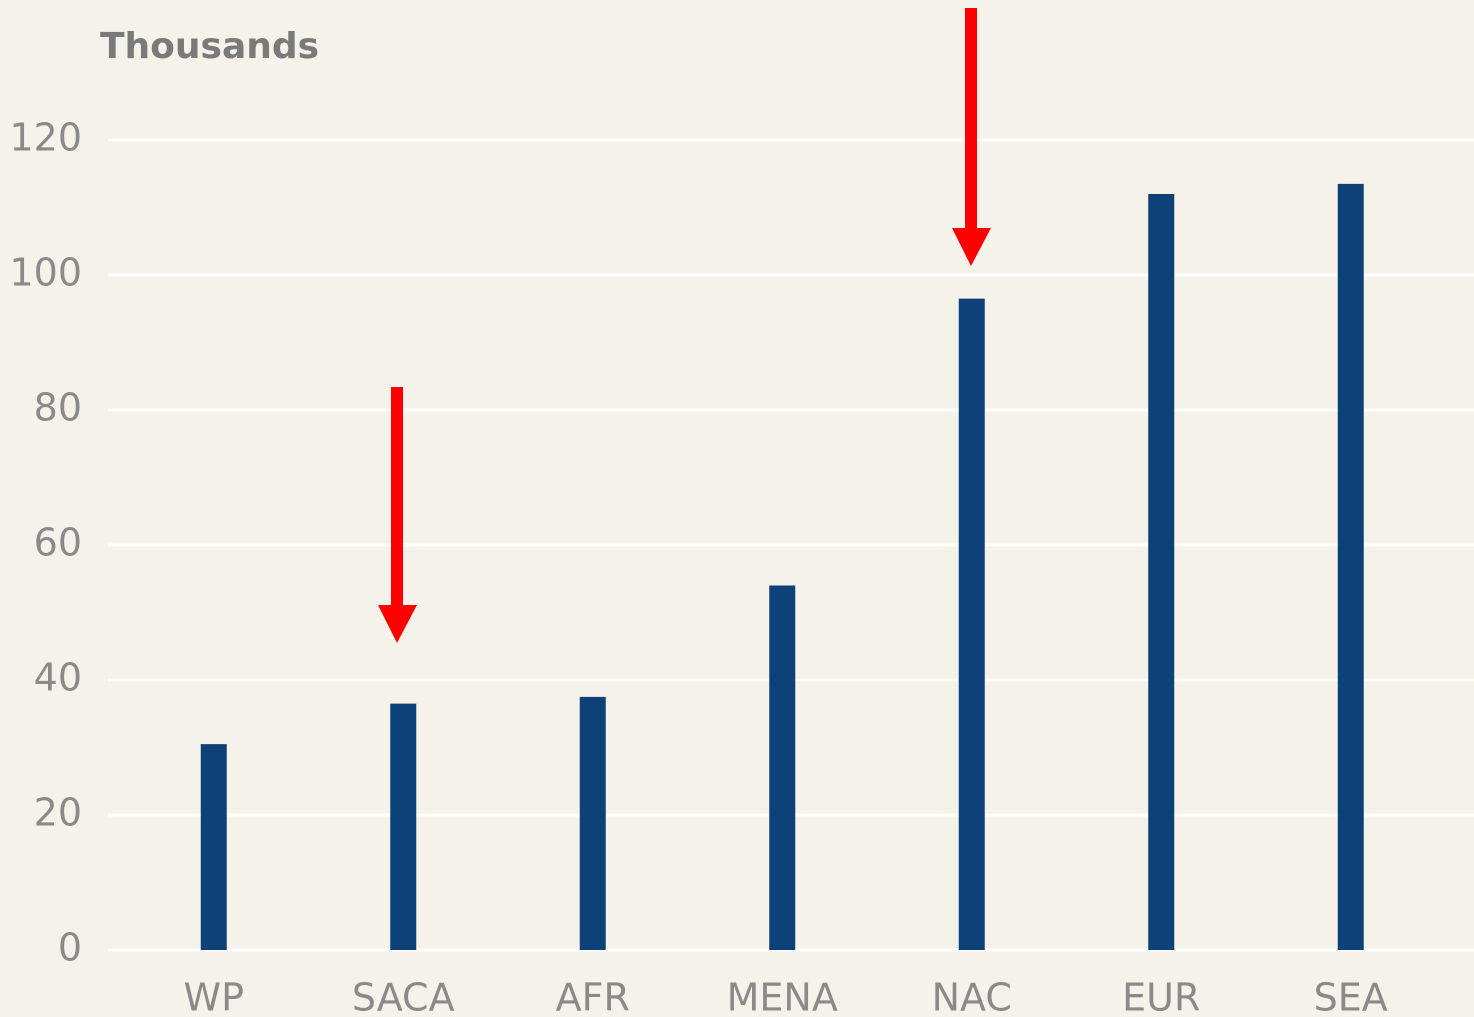  I want to click on x-tick-label: MENA, so click(782, 996).